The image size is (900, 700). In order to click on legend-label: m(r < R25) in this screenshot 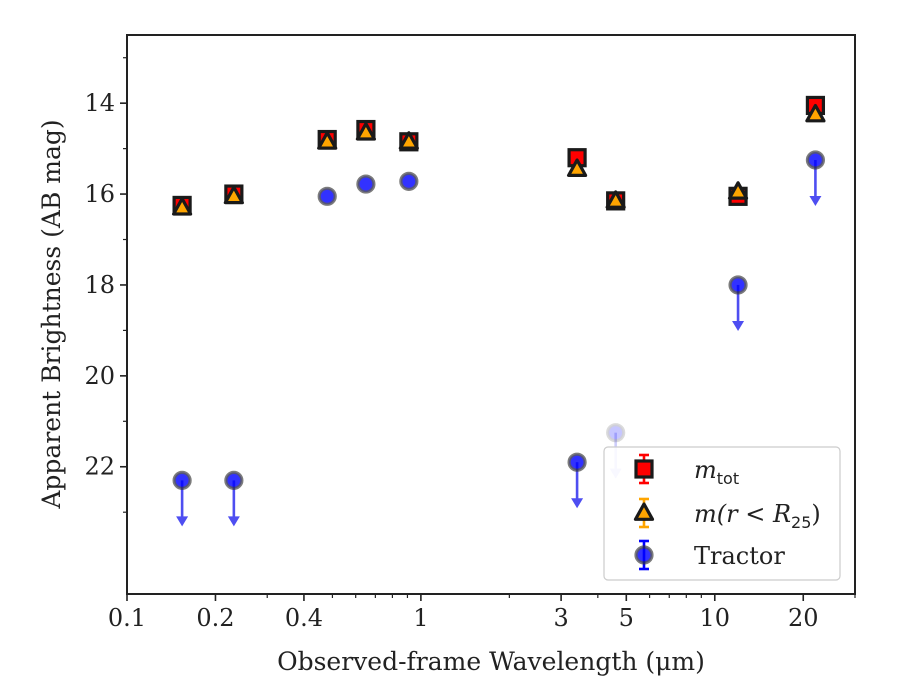, I will do `click(757, 516)`.